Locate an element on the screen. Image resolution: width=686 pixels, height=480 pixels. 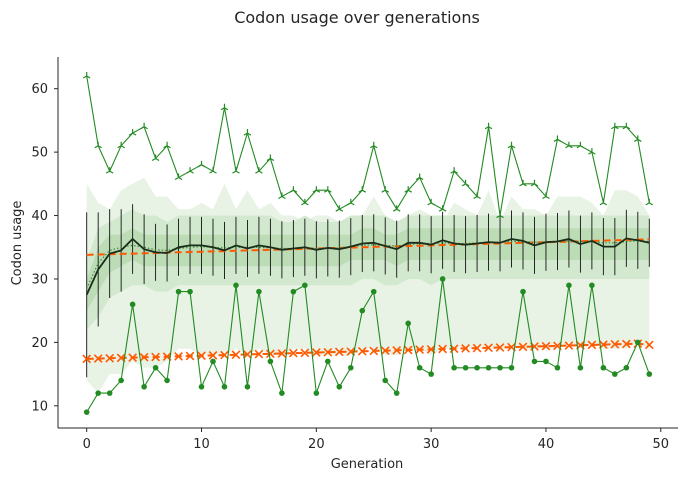
x-tick-label: 20 is located at coordinates (316, 444).